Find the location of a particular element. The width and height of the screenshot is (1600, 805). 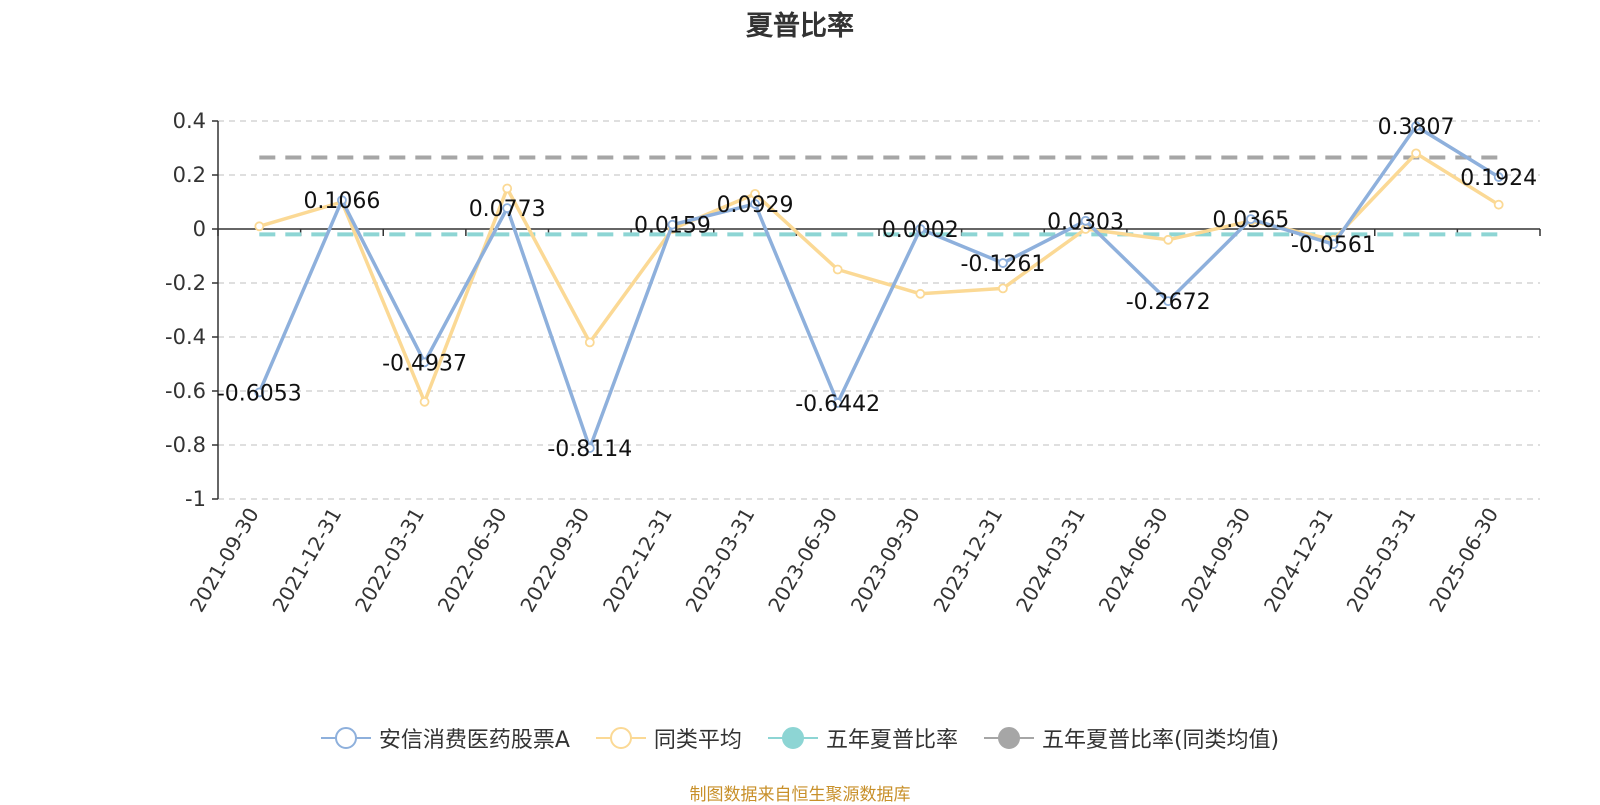

y-tick-label: 0.2 is located at coordinates (189, 175).